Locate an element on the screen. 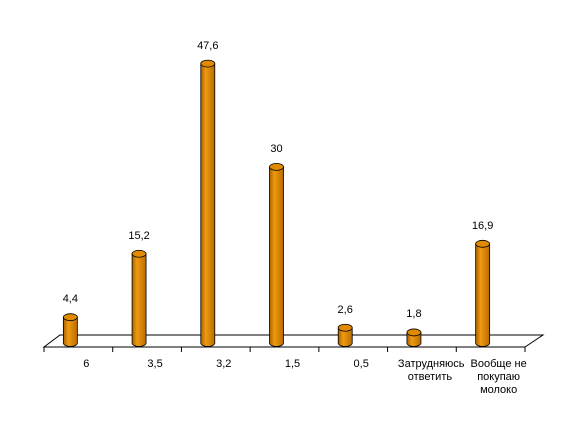 Image resolution: width=577 pixels, height=434 pixels. x-tick-label: 3,2 is located at coordinates (224, 364).